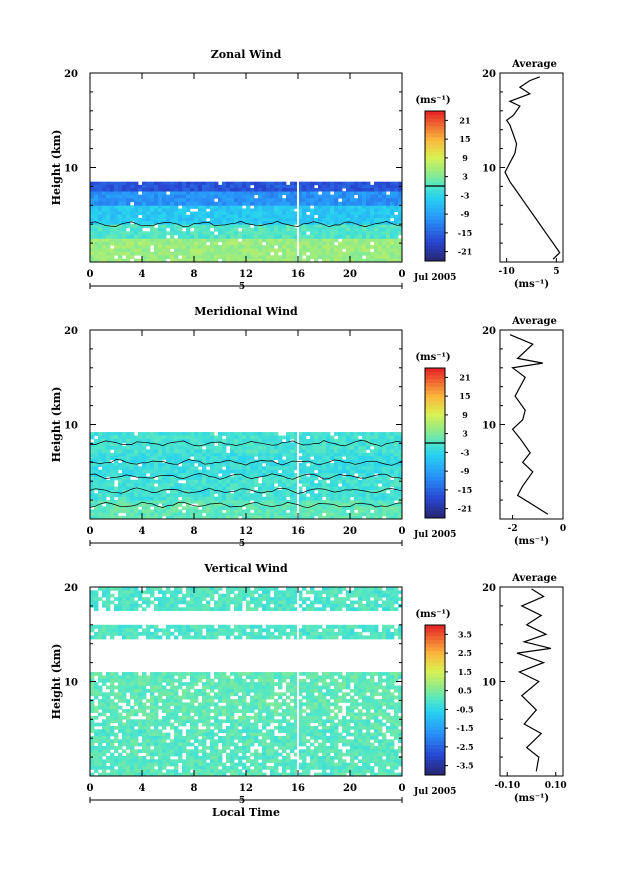 The image size is (618, 873). Describe the element at coordinates (298, 274) in the screenshot. I see `x-tick-label: 16` at that location.